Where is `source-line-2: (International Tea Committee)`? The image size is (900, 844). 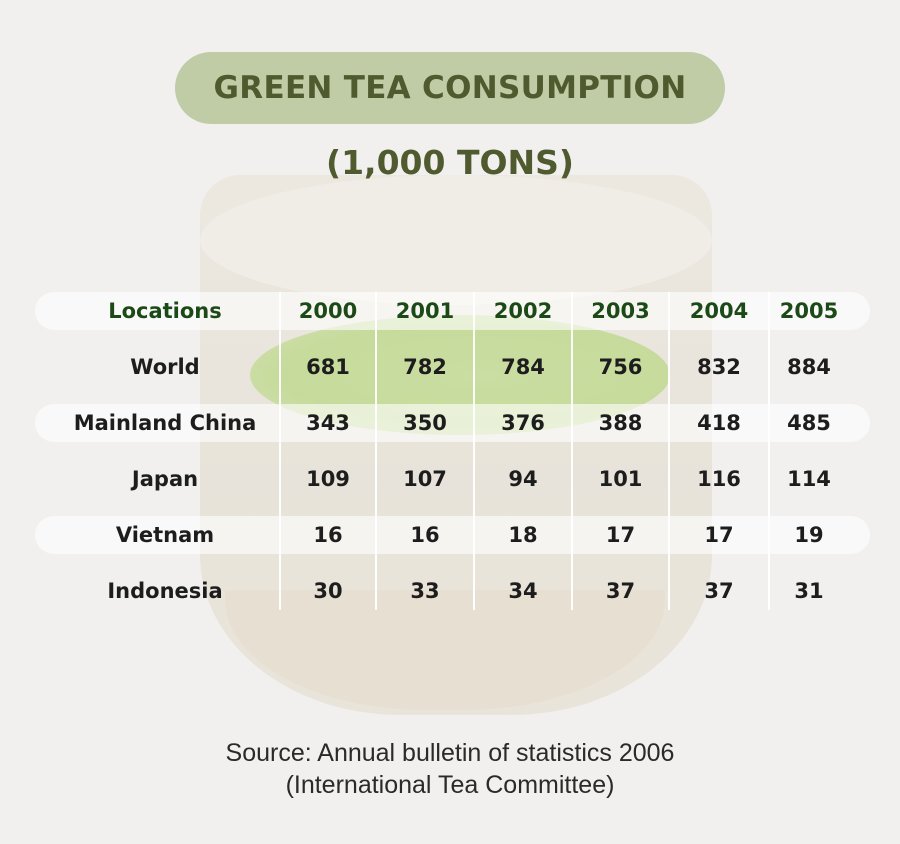
source-line-2: (International Tea Committee) is located at coordinates (450, 785).